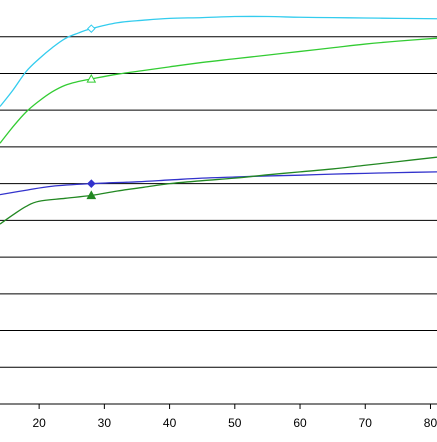  What do you see at coordinates (300, 423) in the screenshot?
I see `x-tick-label-60: 60` at bounding box center [300, 423].